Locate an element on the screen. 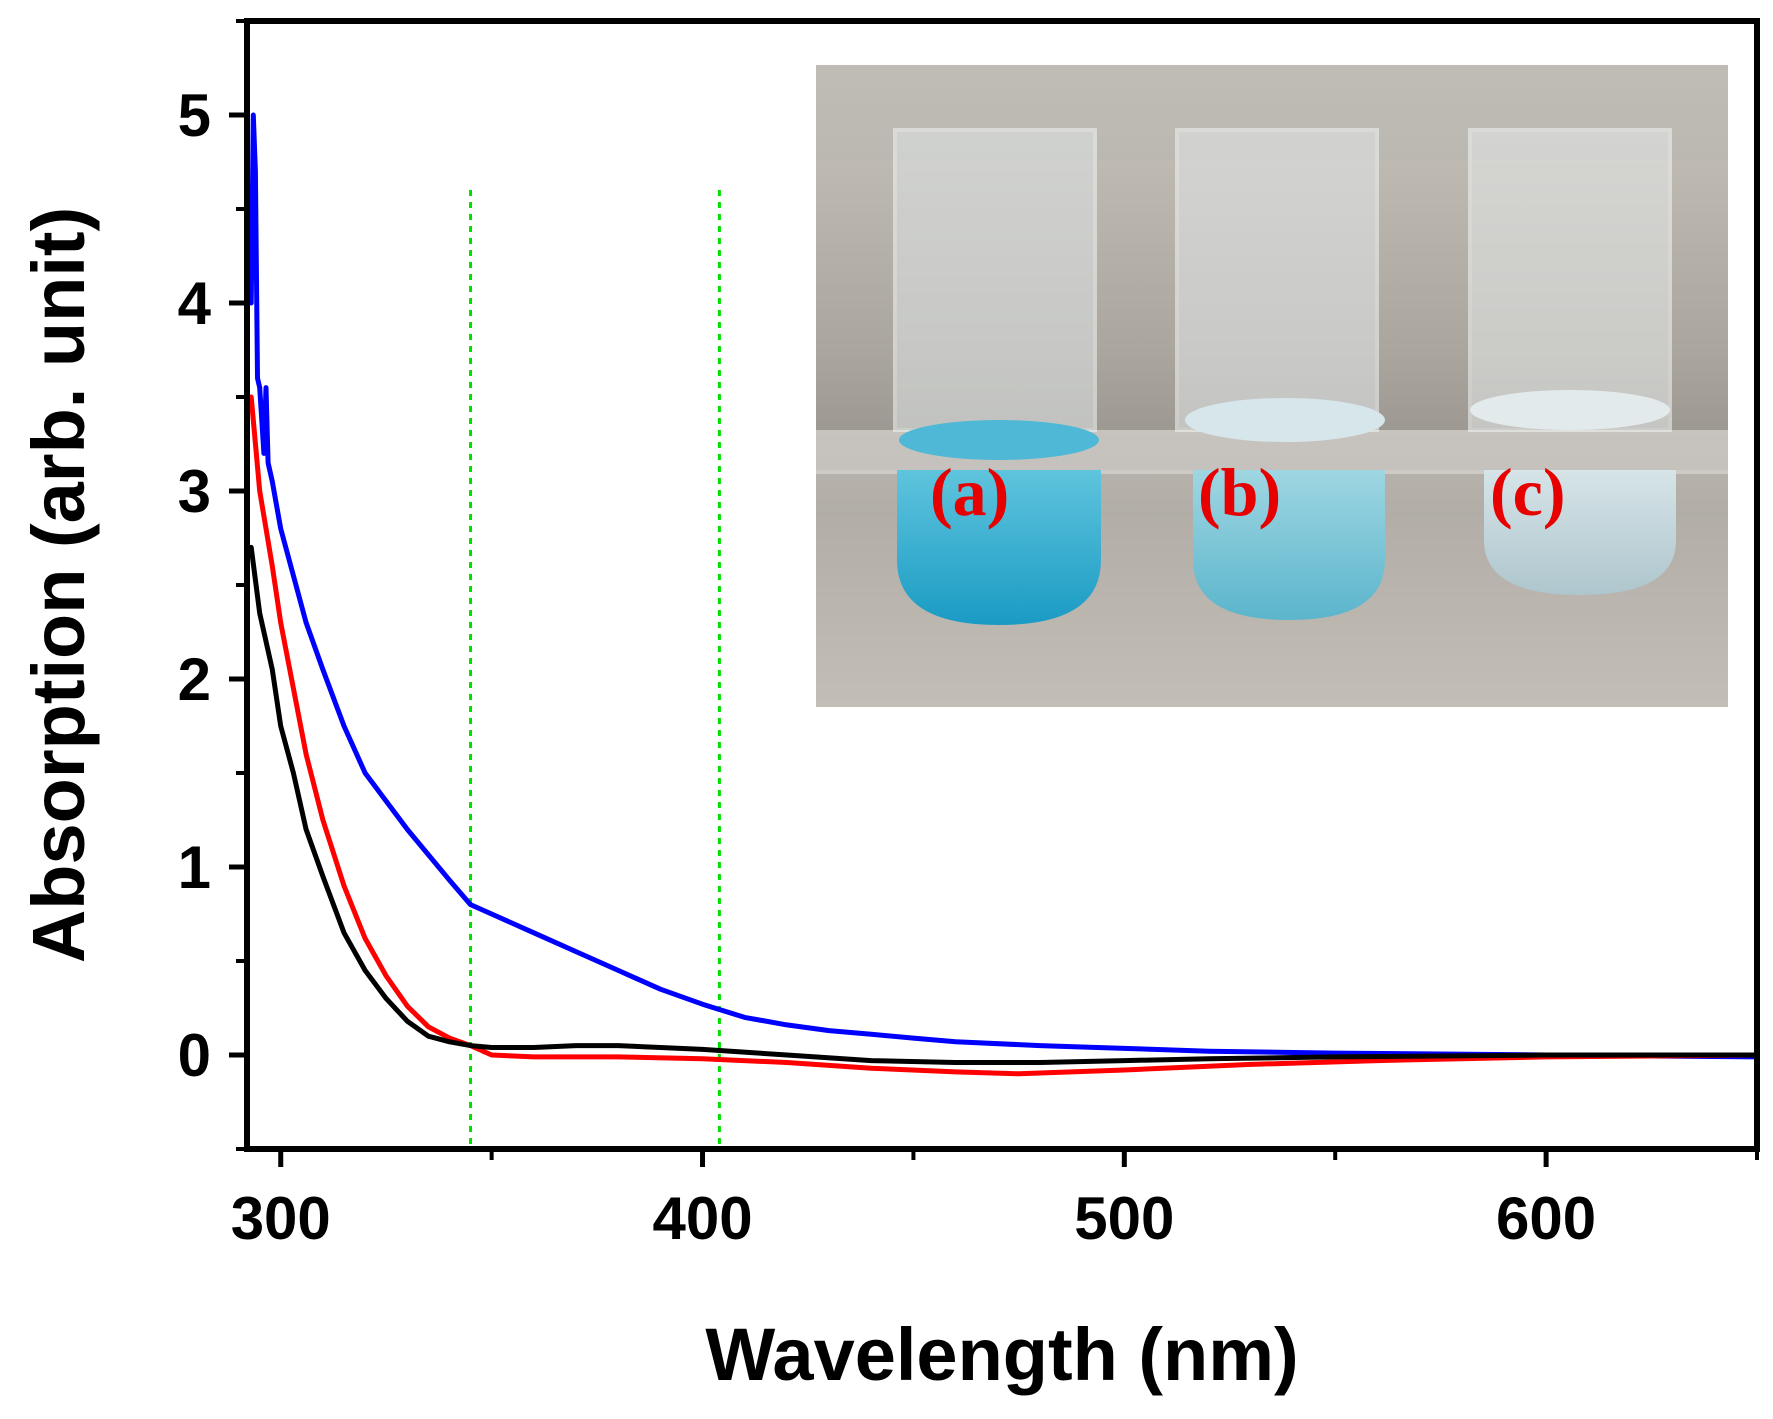  inset-label-c: (c) is located at coordinates (1527, 492).